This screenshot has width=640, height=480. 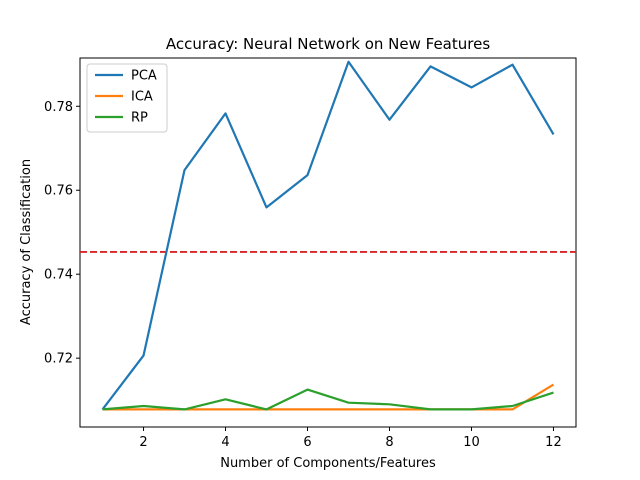 I want to click on y-axis-ticks: 0.72 0.74 0.76 0.78, so click(x=62, y=233).